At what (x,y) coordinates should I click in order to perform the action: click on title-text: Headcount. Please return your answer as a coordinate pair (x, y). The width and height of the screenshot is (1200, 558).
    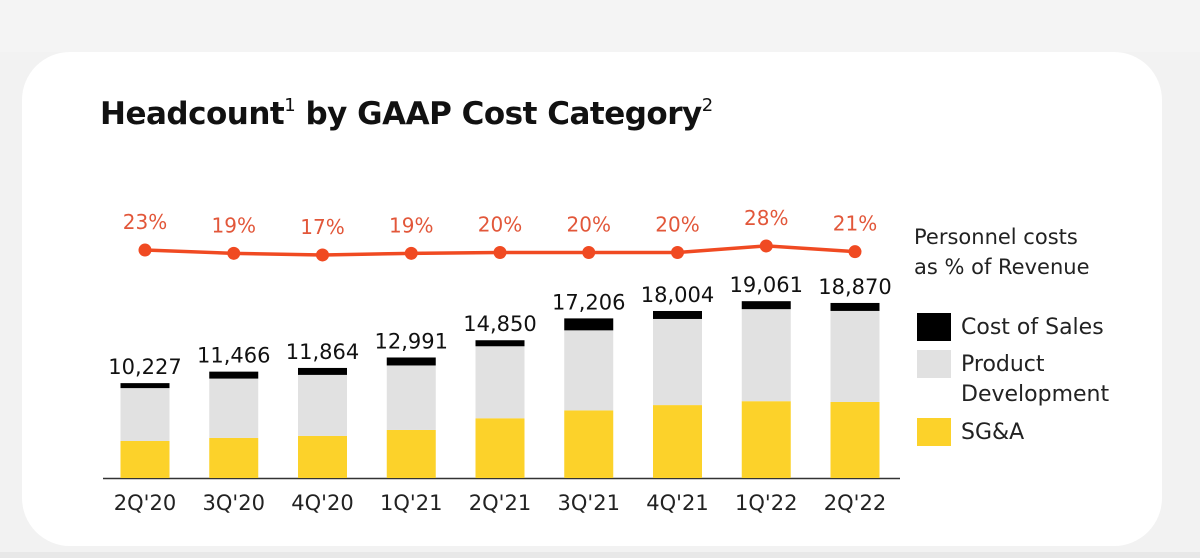
    Looking at the image, I should click on (192, 114).